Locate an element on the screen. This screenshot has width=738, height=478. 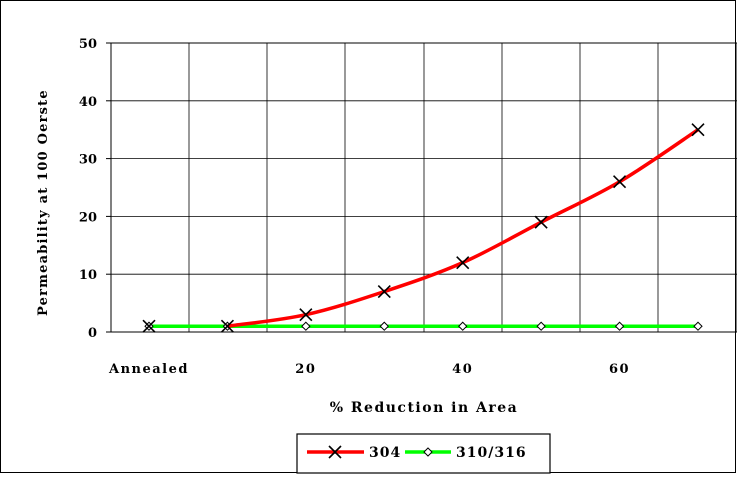
legend-label-304: 304 is located at coordinates (385, 453).